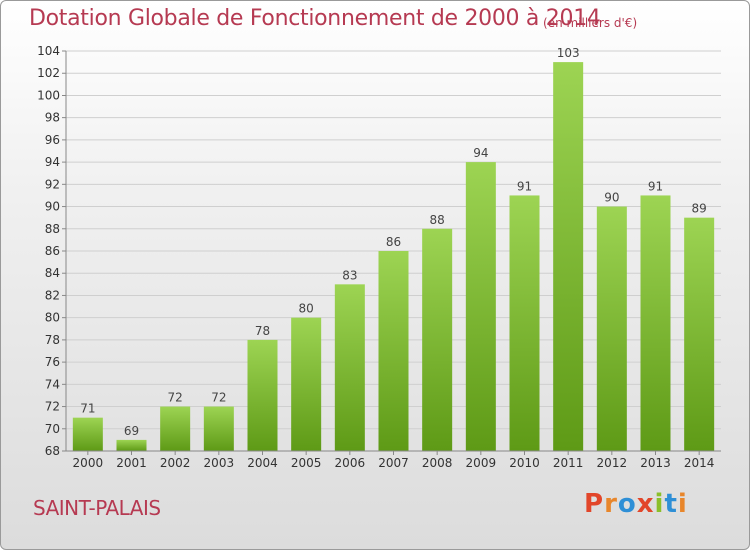  Describe the element at coordinates (594, 504) in the screenshot. I see `logo-letter: P` at that location.